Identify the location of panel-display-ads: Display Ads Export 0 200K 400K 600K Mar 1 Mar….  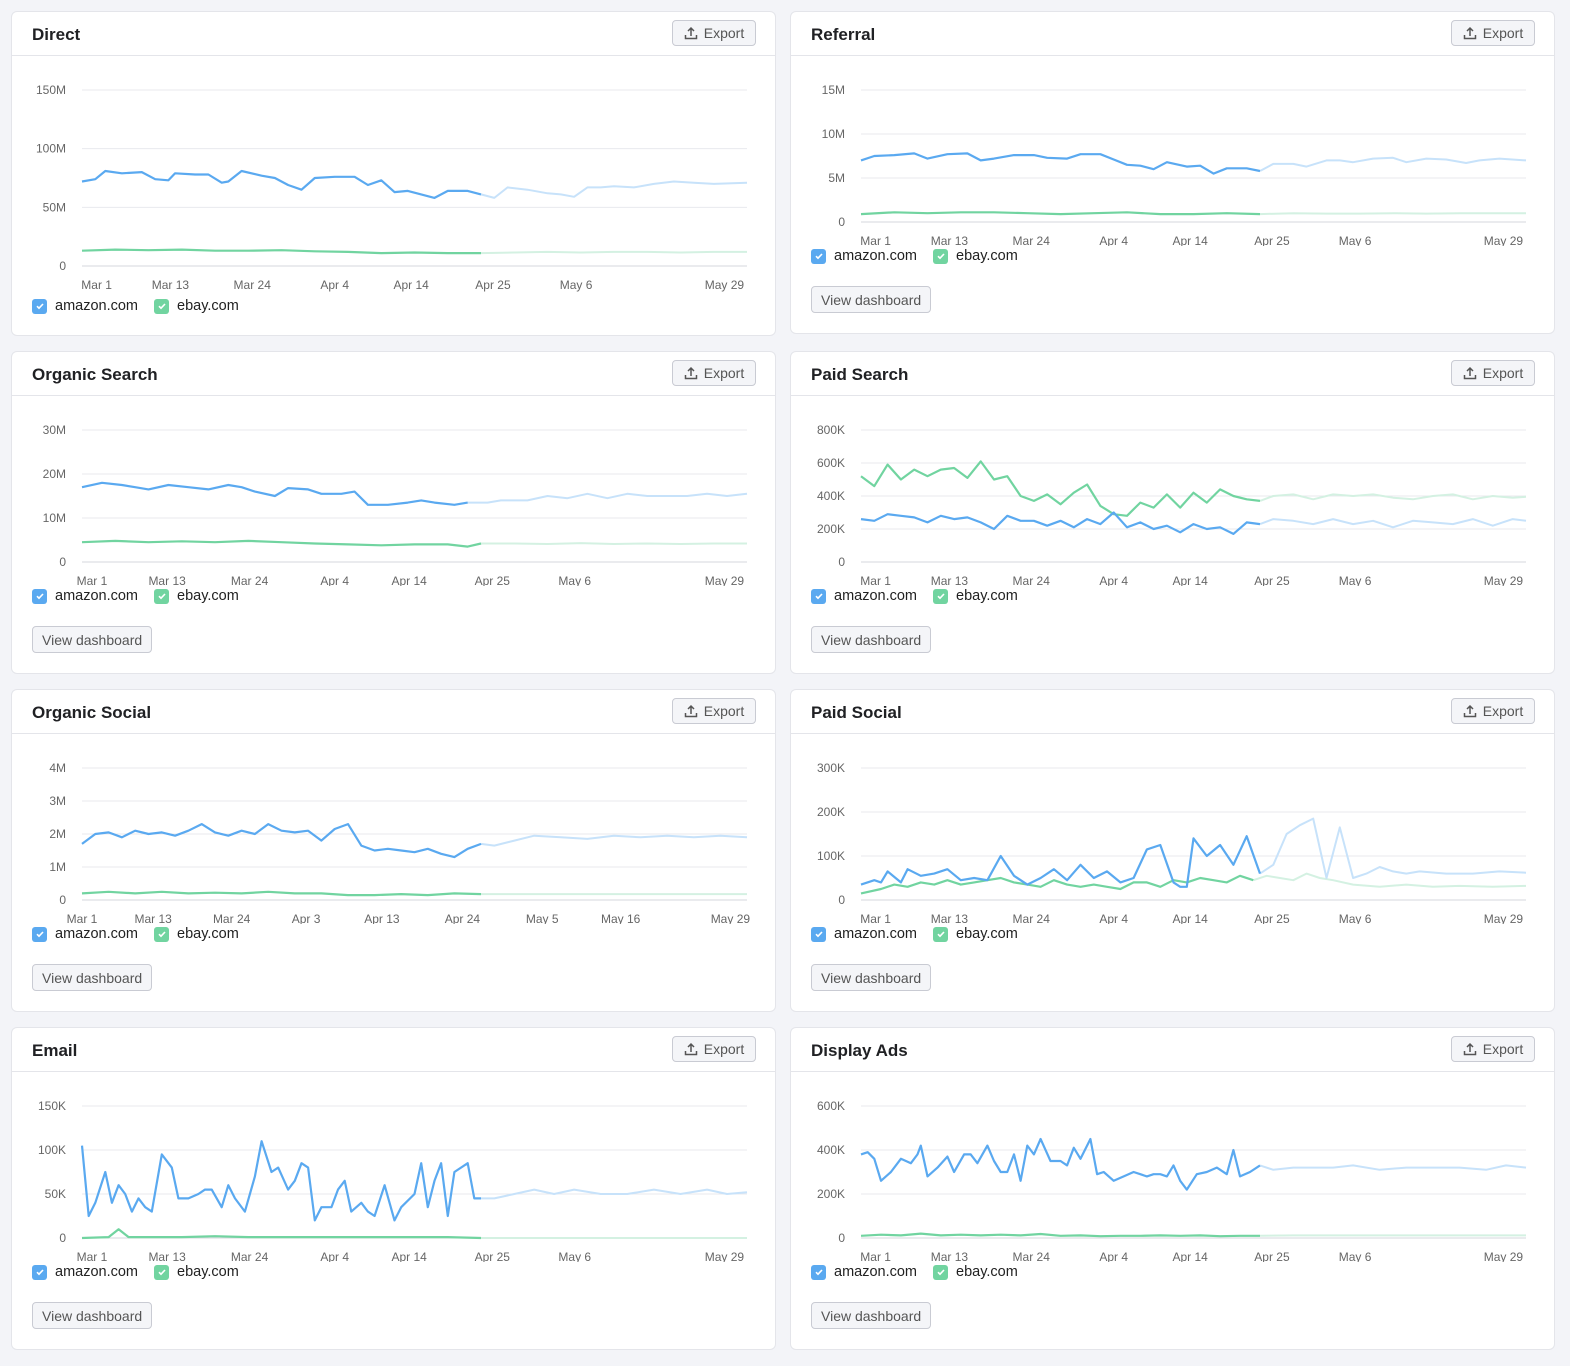
(1172, 1188).